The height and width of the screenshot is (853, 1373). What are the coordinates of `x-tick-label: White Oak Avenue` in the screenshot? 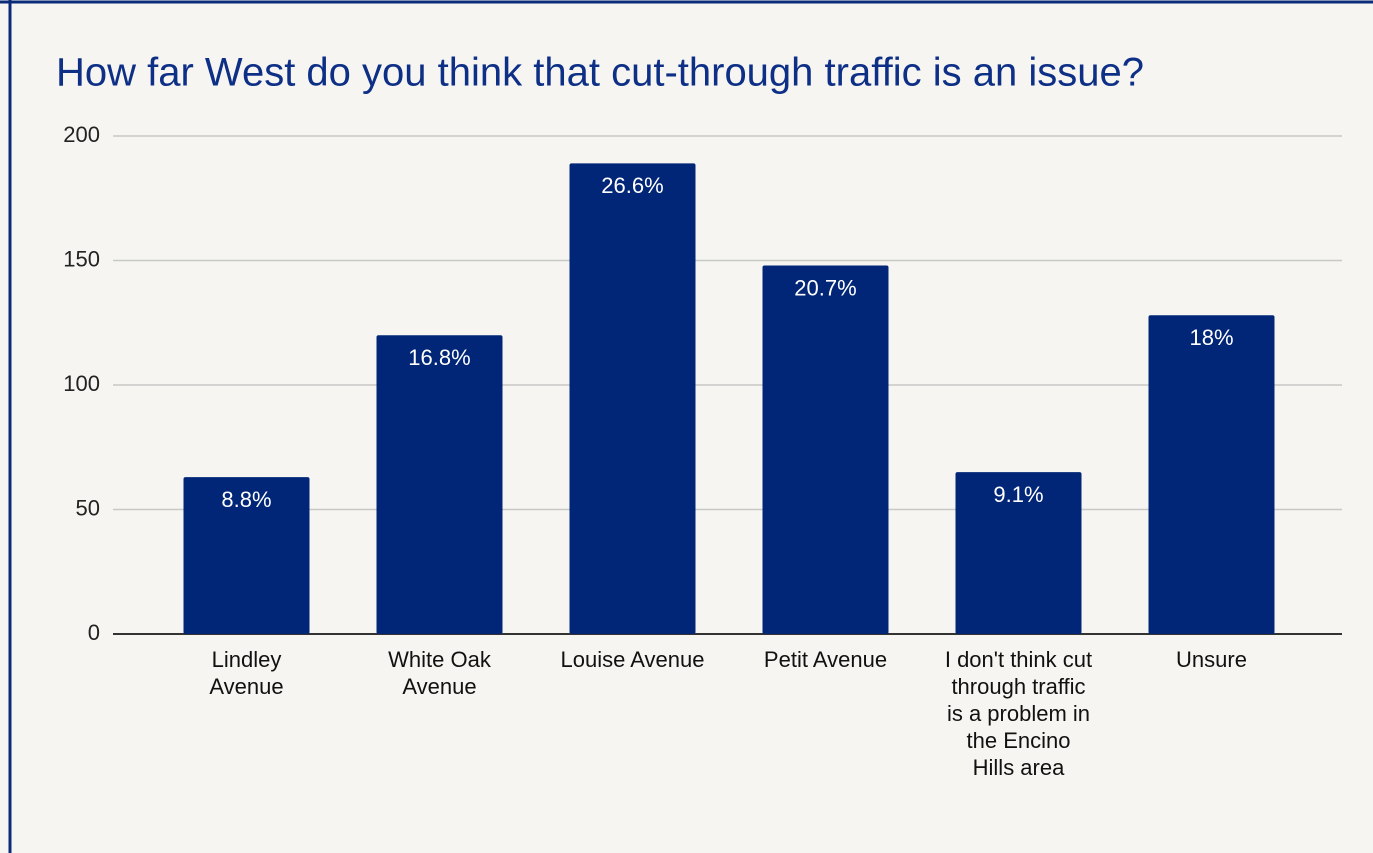 It's located at (440, 673).